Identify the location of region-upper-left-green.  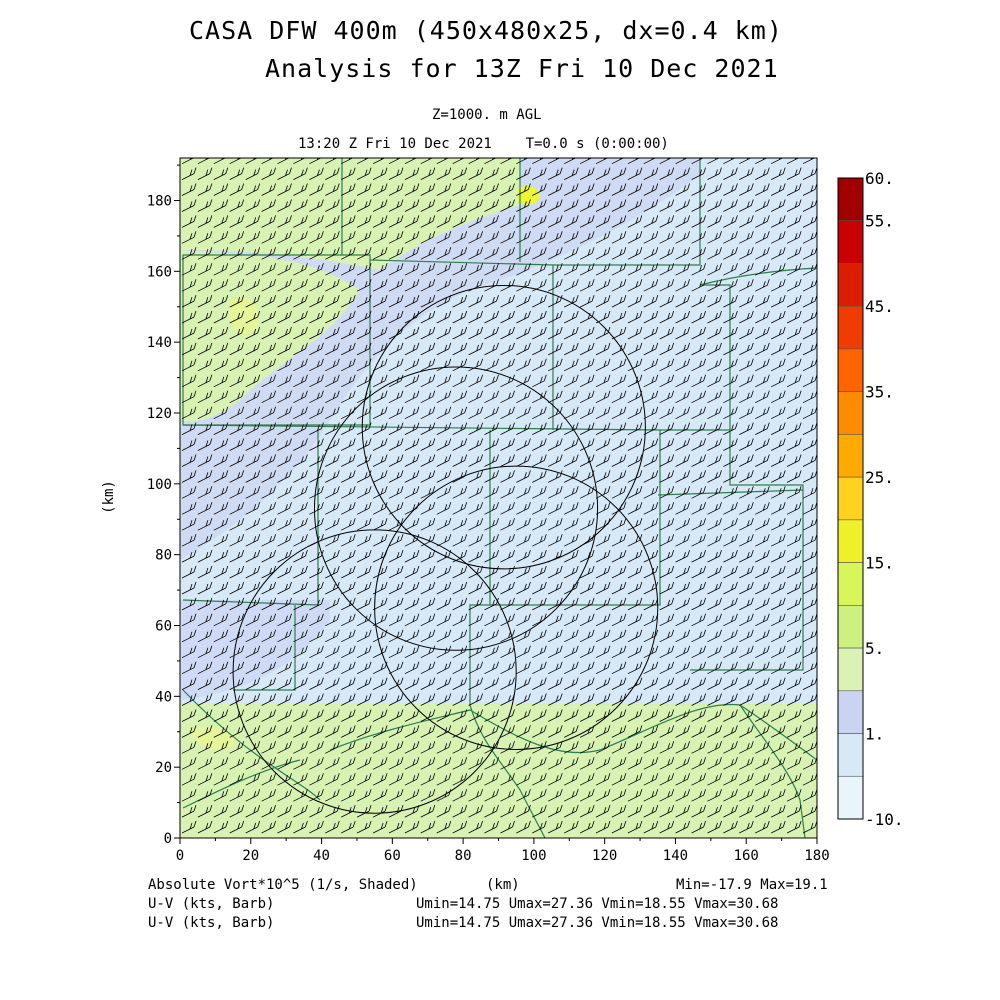
(270, 336).